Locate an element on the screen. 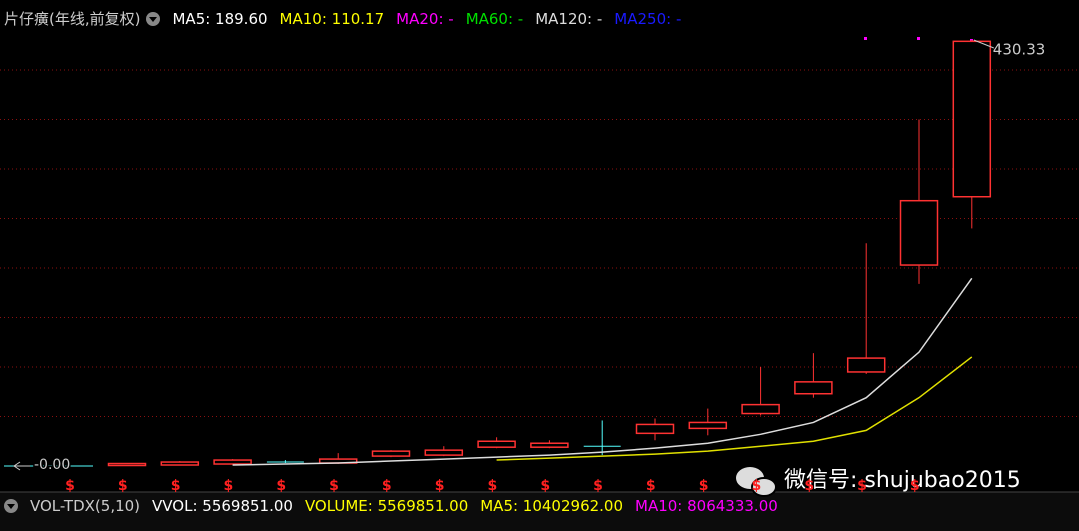 Image resolution: width=1079 pixels, height=531 pixels. indicator-title: VOL-TDX(5,10) is located at coordinates (85, 506).